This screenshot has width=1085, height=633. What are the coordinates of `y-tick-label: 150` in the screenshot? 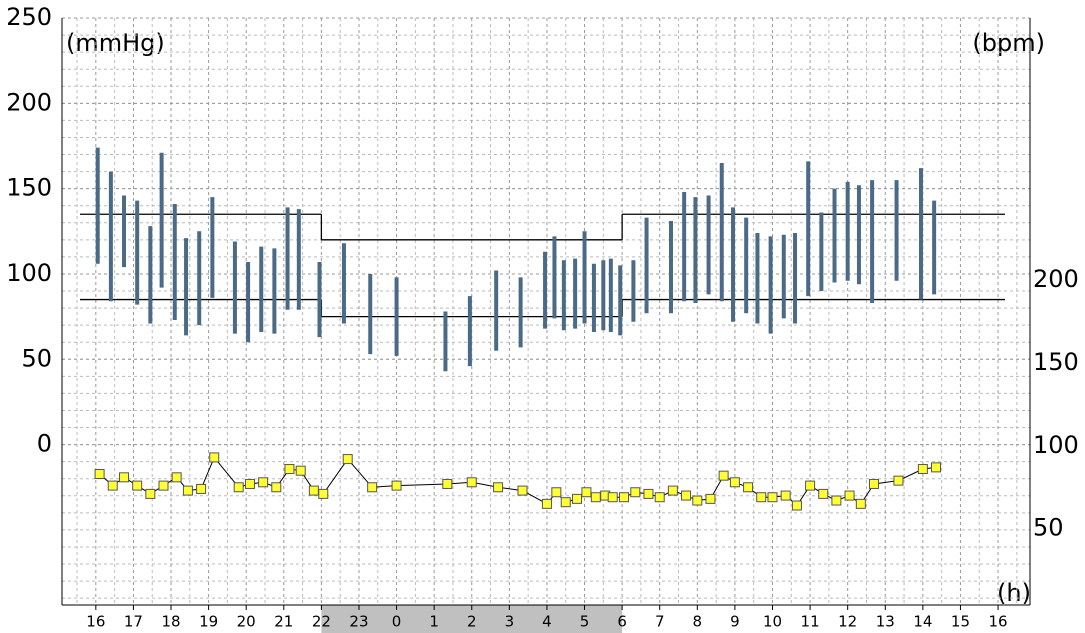 It's located at (29, 188).